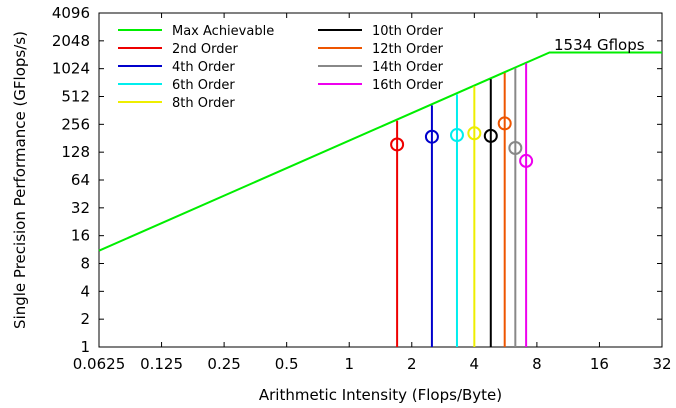 The image size is (676, 408). Describe the element at coordinates (20, 180) in the screenshot. I see `y-axis-label: Single Precision Performance (GFlops/s)` at that location.